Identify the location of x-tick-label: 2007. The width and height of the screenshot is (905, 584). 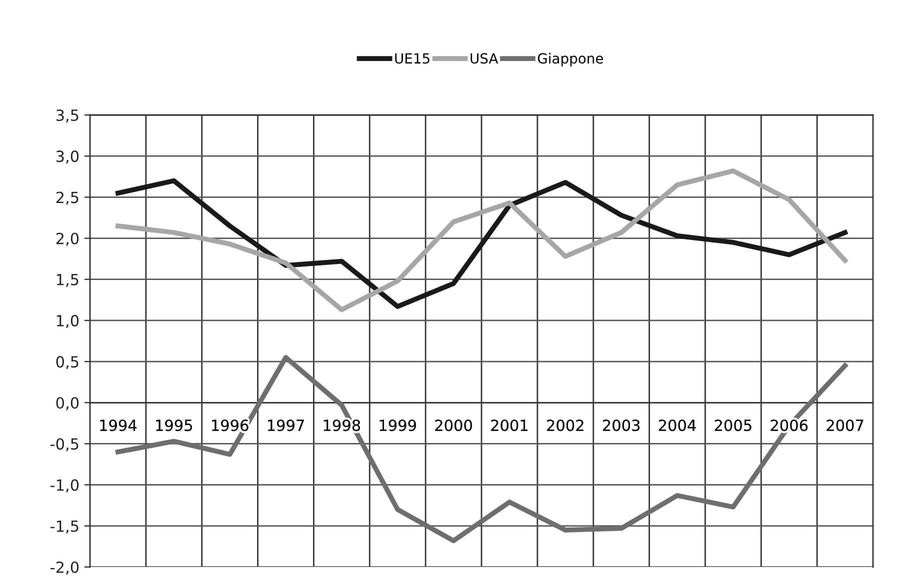
(845, 426).